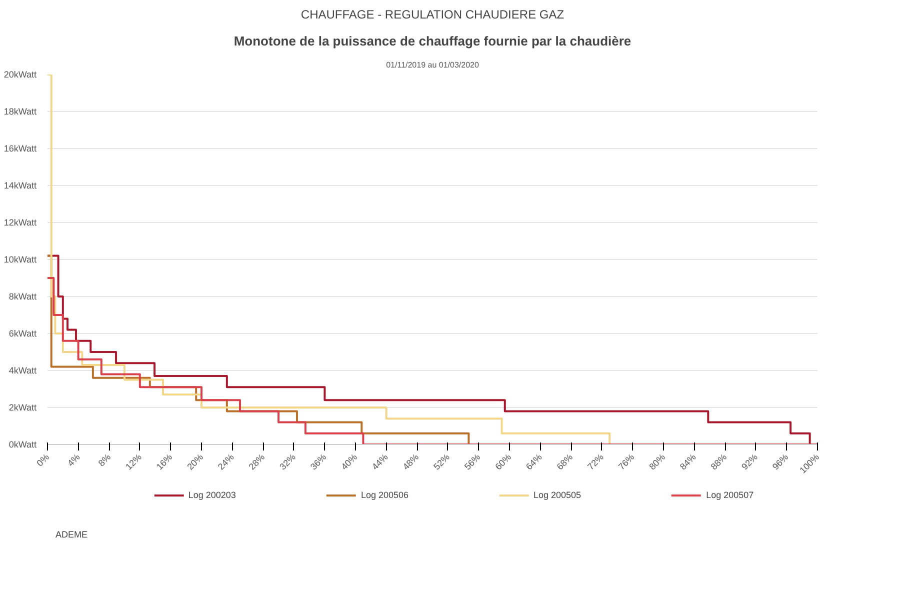 The width and height of the screenshot is (901, 613). What do you see at coordinates (288, 462) in the screenshot?
I see `x-tick-label: 32%` at bounding box center [288, 462].